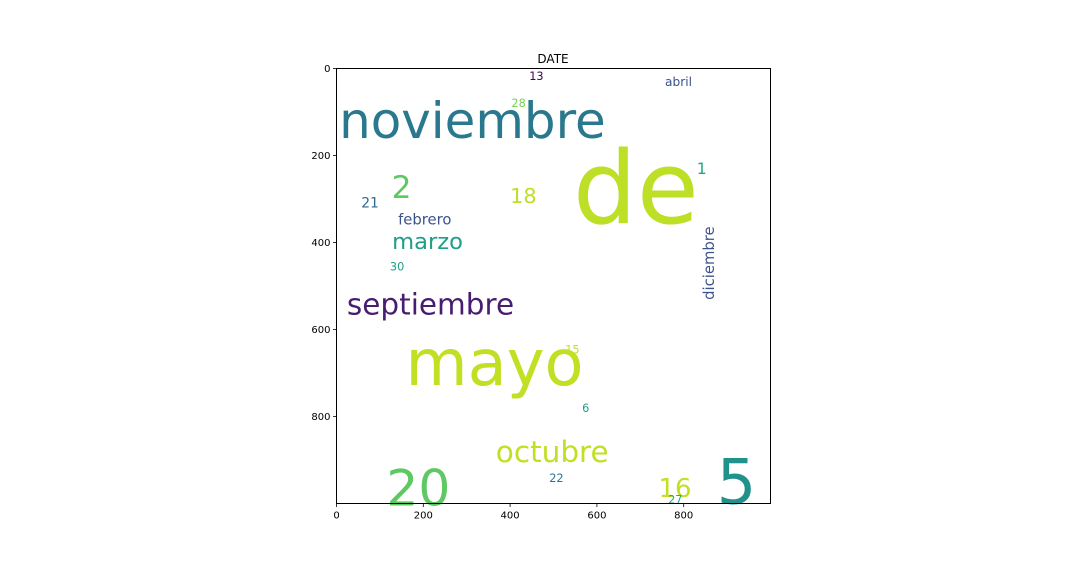 The height and width of the screenshot is (576, 1080). I want to click on word-8: 2, so click(402, 188).